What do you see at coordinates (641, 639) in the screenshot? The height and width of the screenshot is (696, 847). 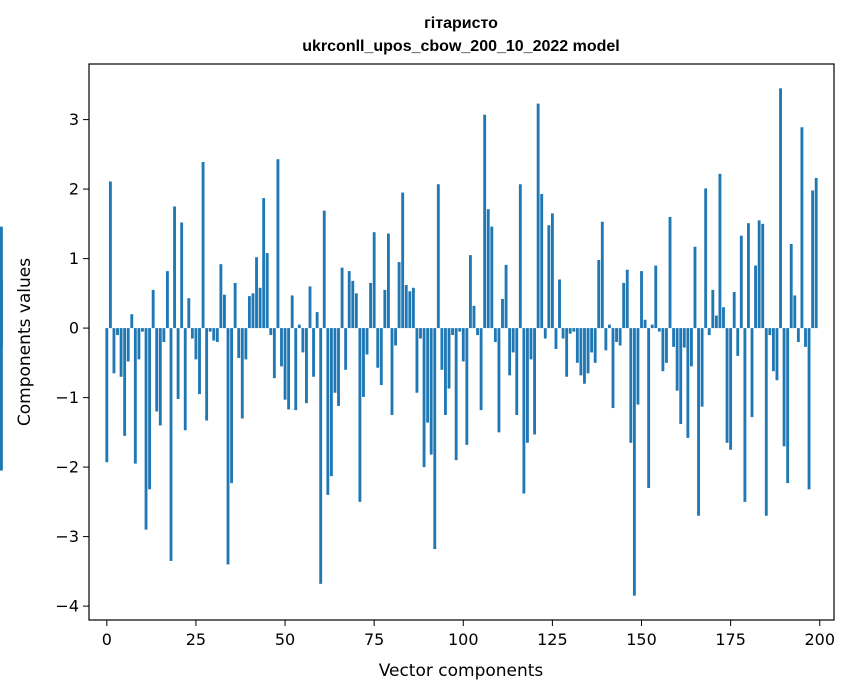 I see `x-tick-label: 150` at bounding box center [641, 639].